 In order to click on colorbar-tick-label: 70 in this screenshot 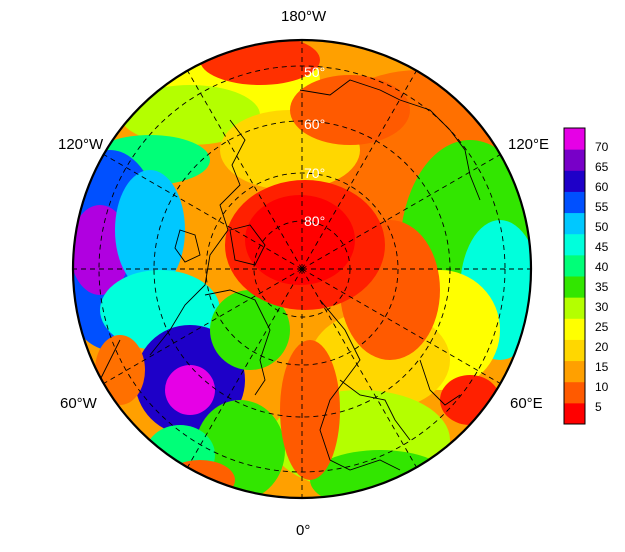, I will do `click(602, 147)`.